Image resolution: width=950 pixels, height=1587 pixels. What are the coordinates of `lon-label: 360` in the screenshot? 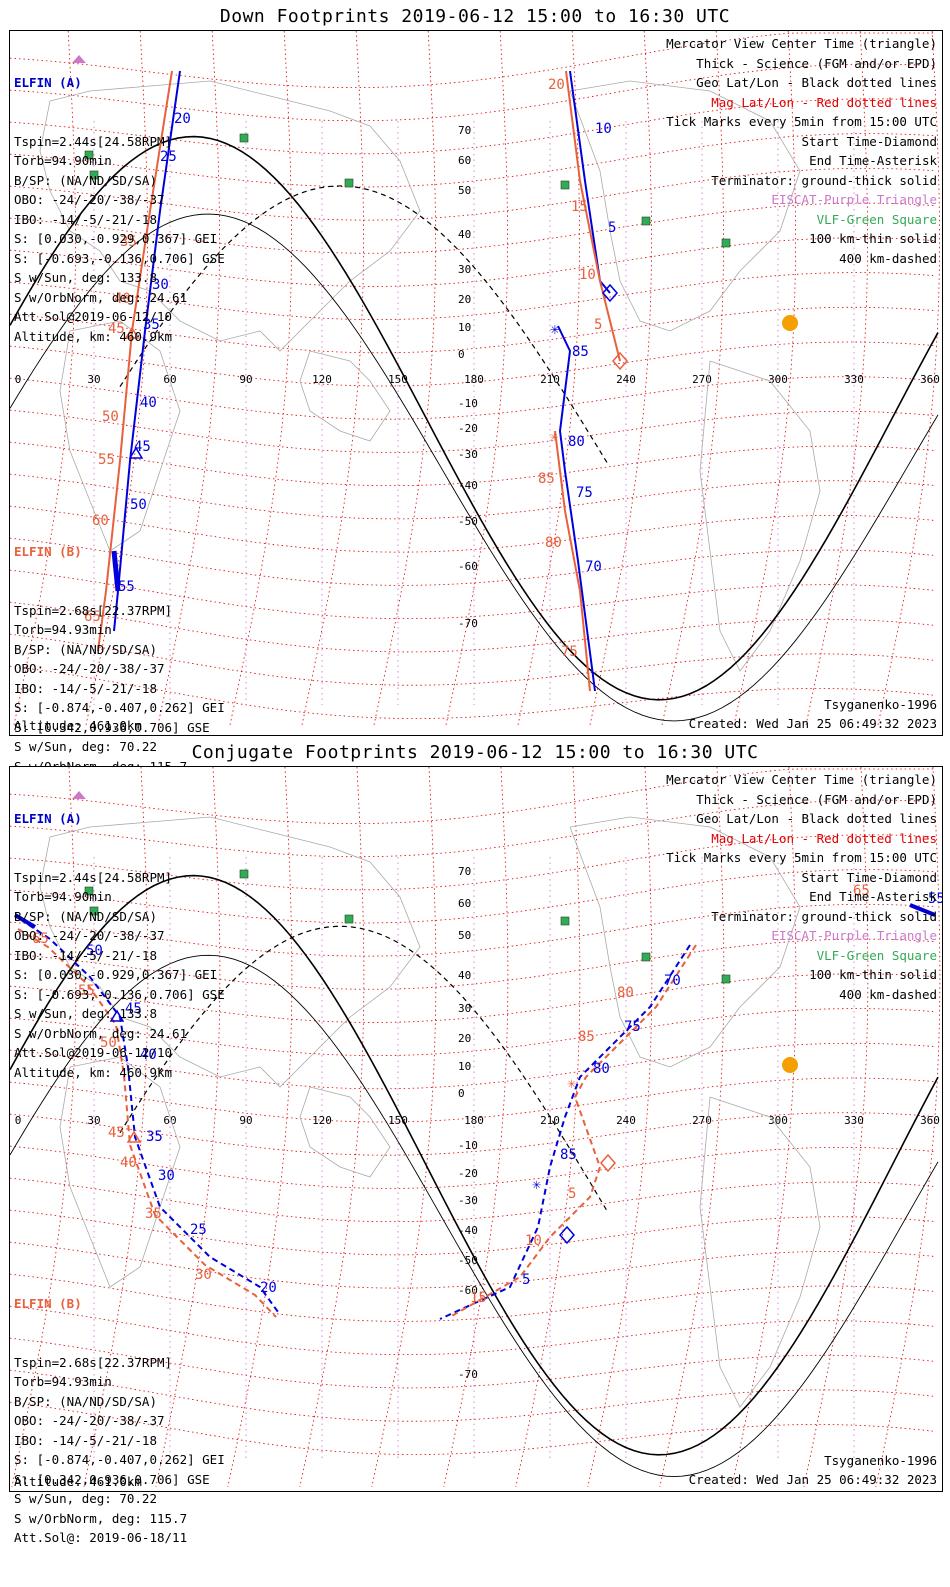 It's located at (930, 1120).